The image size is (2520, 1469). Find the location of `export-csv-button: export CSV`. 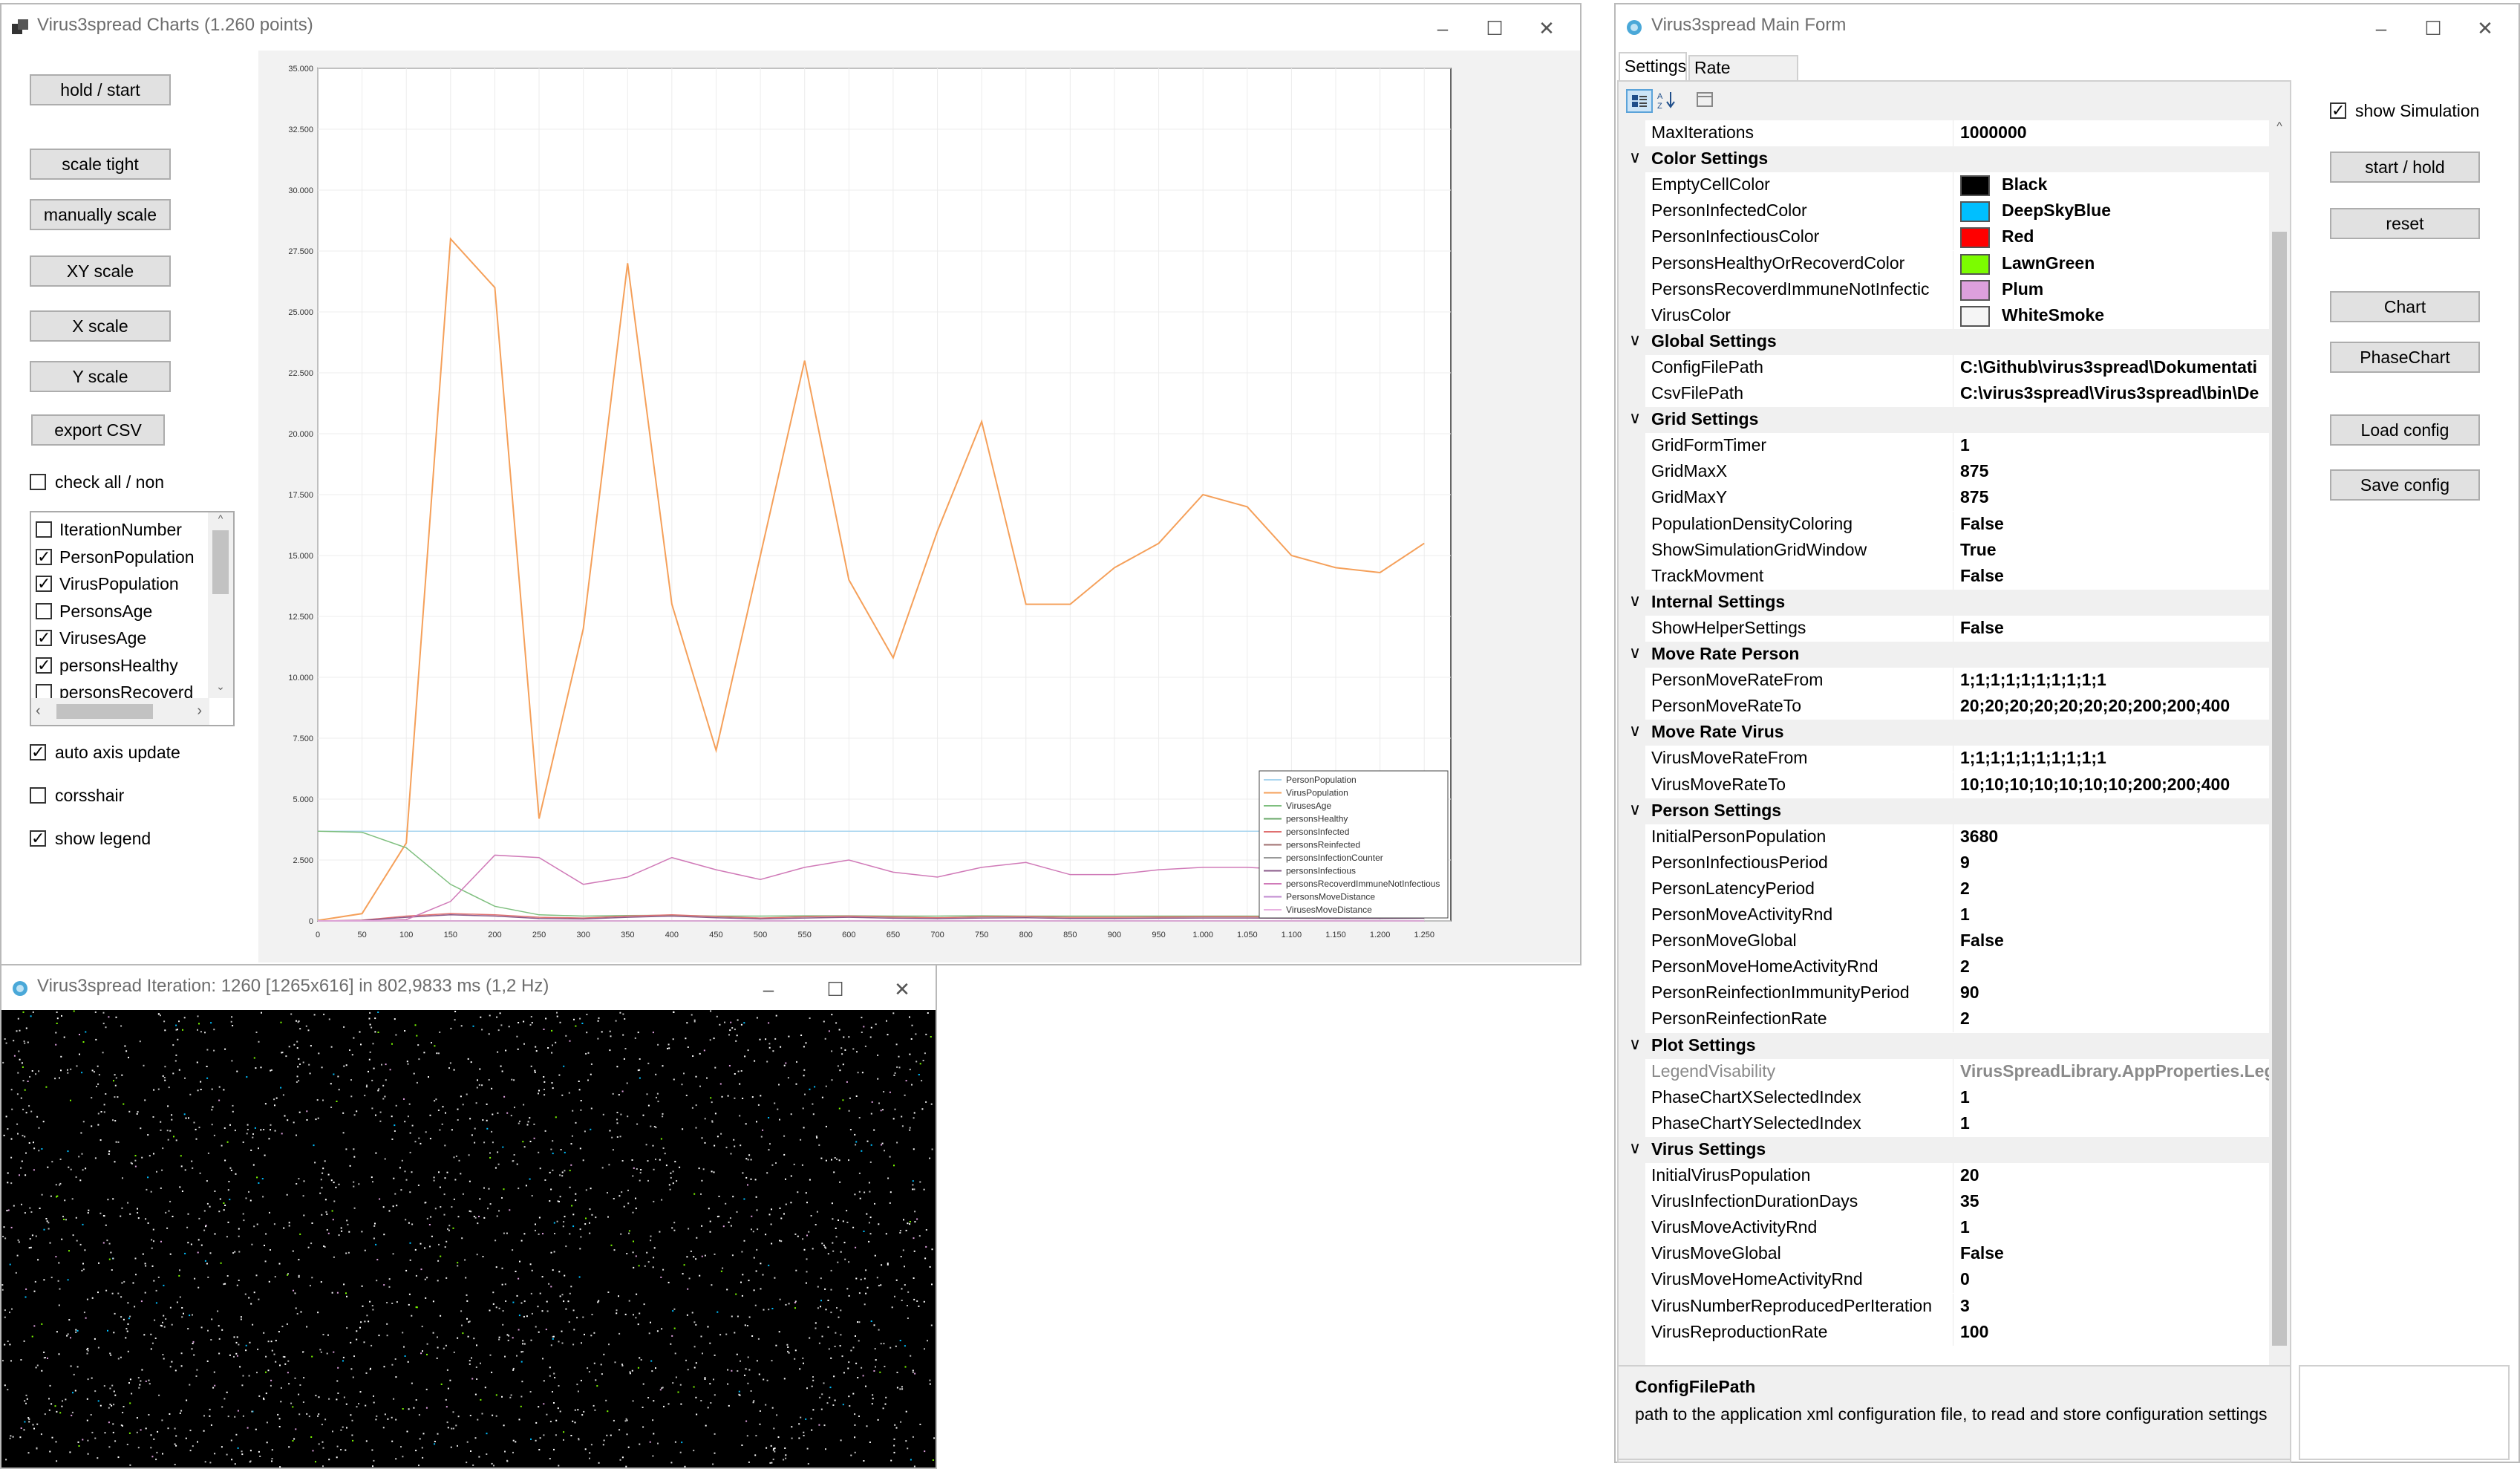

export-csv-button: export CSV is located at coordinates (98, 430).